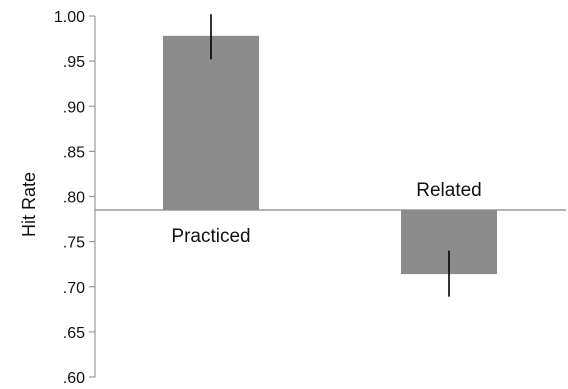 The image size is (568, 389). Describe the element at coordinates (74, 62) in the screenshot. I see `y-tick-label: .95` at that location.